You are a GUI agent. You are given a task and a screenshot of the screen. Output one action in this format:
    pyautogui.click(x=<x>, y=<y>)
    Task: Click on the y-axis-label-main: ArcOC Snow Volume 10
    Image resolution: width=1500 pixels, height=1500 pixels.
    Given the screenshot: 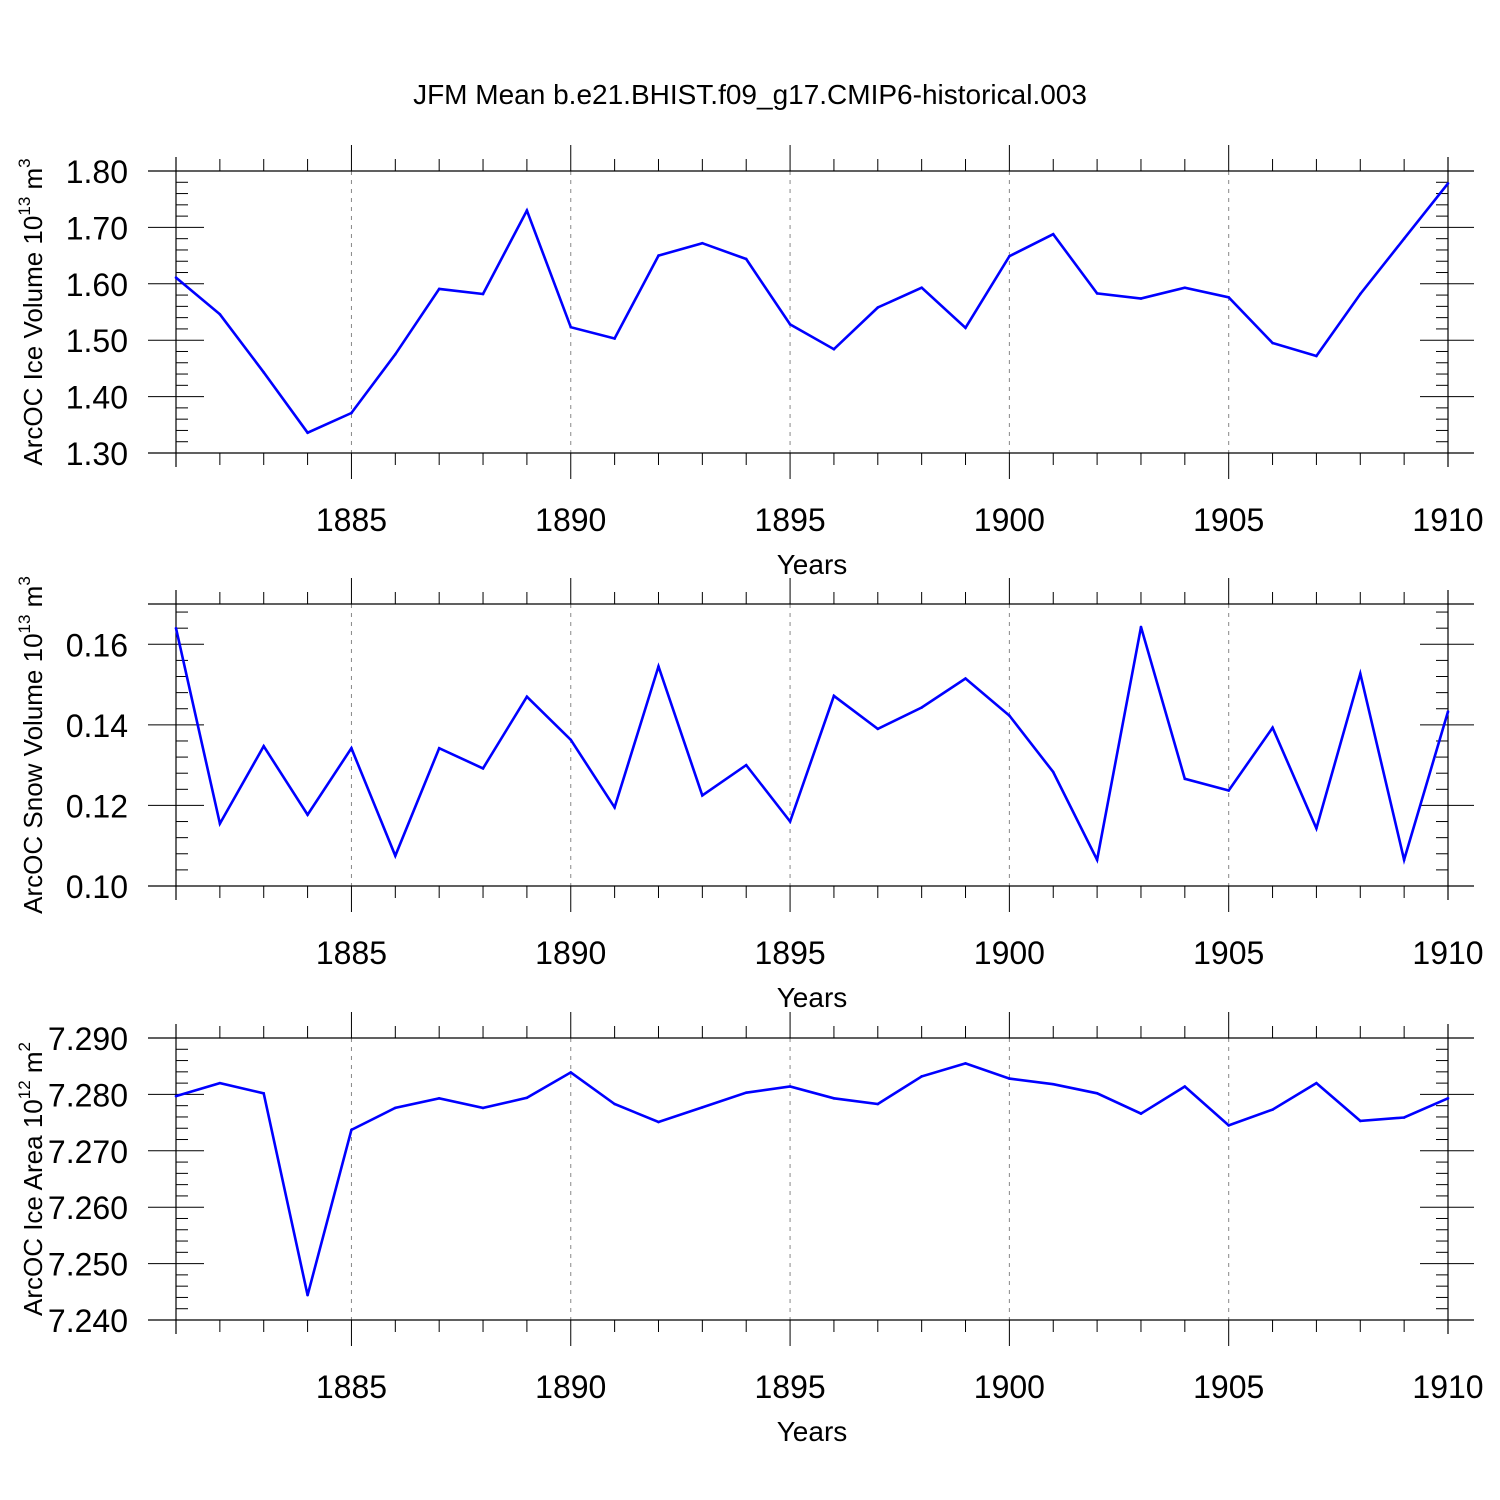 What is the action you would take?
    pyautogui.click(x=33, y=773)
    